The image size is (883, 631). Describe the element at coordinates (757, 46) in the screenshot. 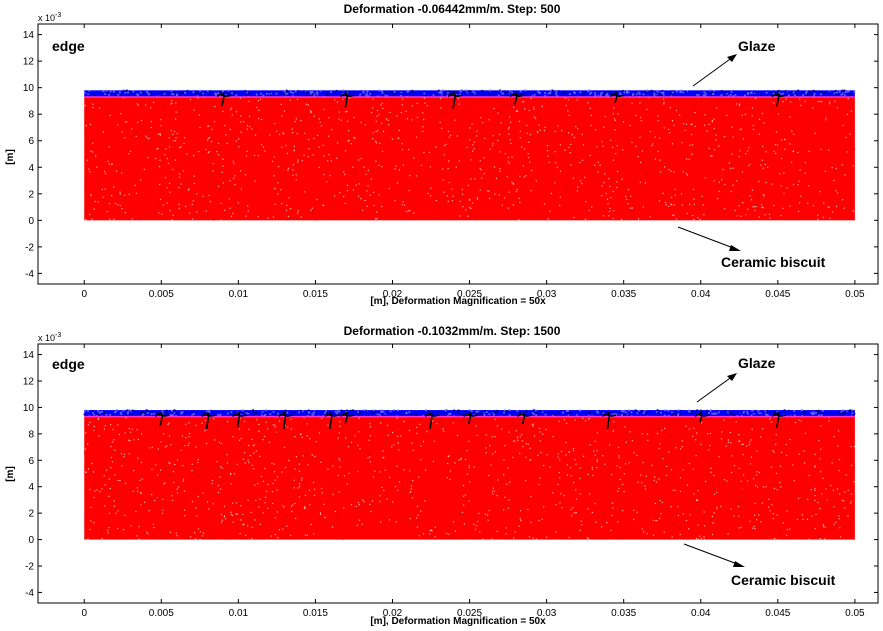

I see `glaze-label: Glaze` at that location.